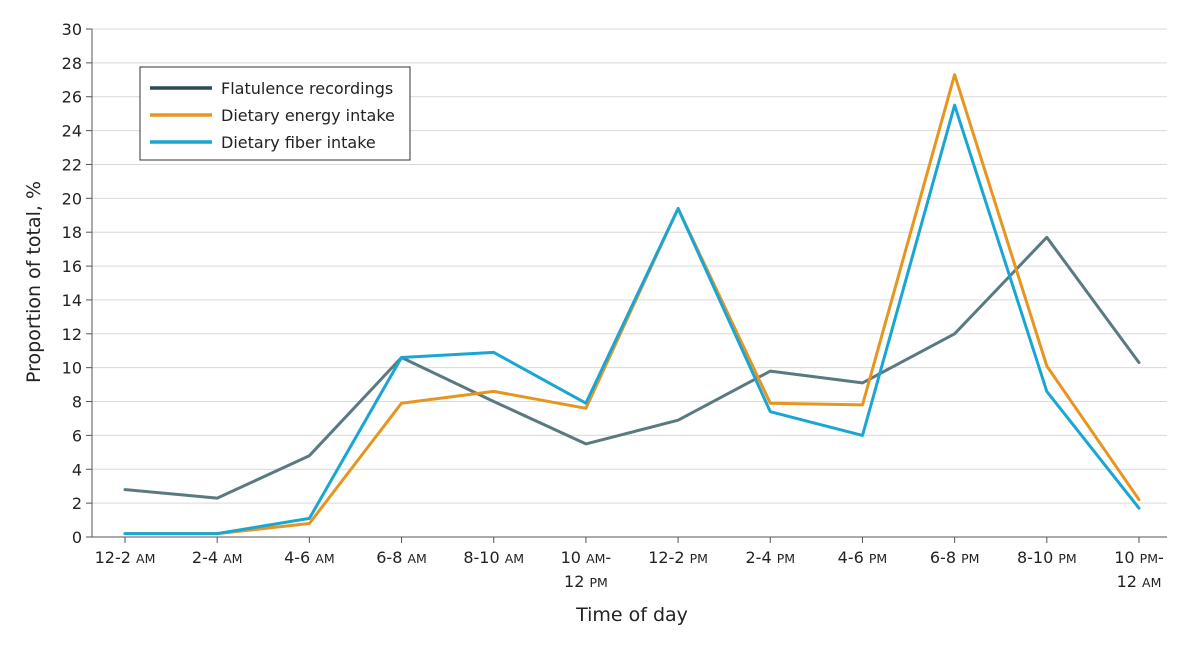 This screenshot has width=1200, height=647. I want to click on y-tick-label: 22, so click(72, 164).